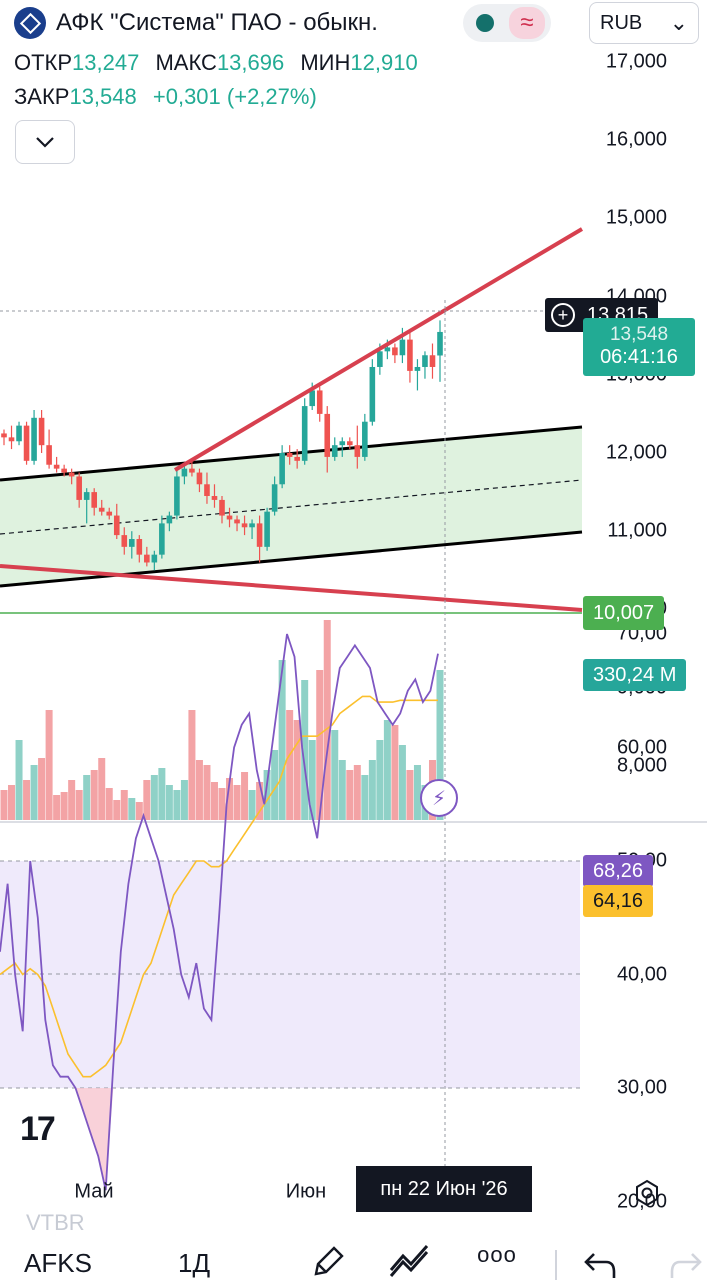 This screenshot has height=1280, width=707. What do you see at coordinates (647, 1193) in the screenshot?
I see `chart-settings-icon` at bounding box center [647, 1193].